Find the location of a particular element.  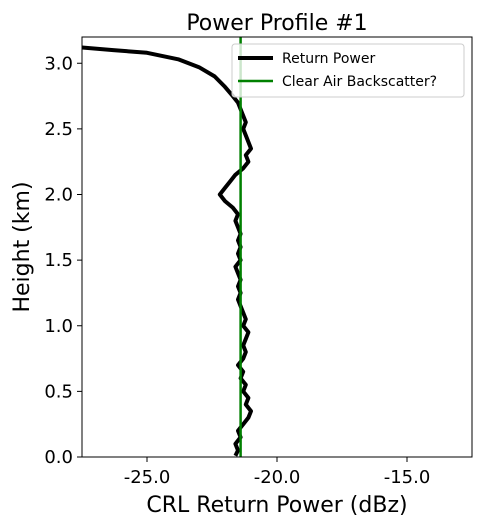

x-axis-title: CRL Return Power (dBz) is located at coordinates (276, 505).